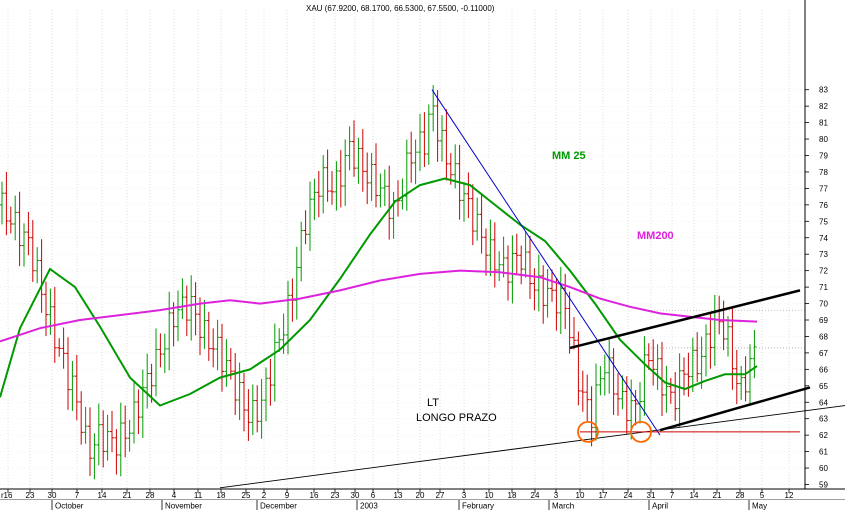  Describe the element at coordinates (556, 495) in the screenshot. I see `x-tick-label: 3` at that location.